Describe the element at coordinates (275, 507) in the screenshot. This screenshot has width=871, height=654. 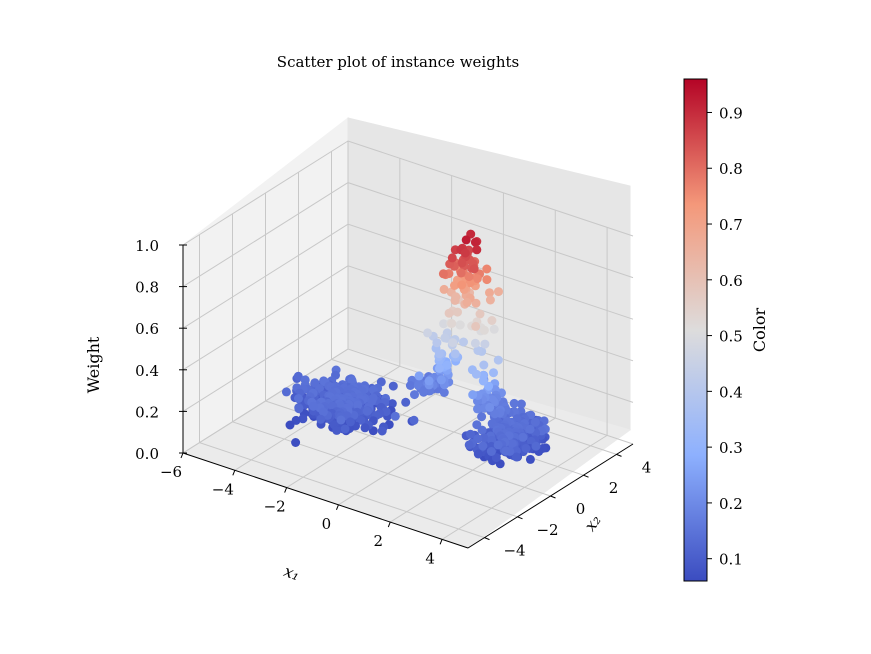
I see `x-tick-label: −2` at that location.